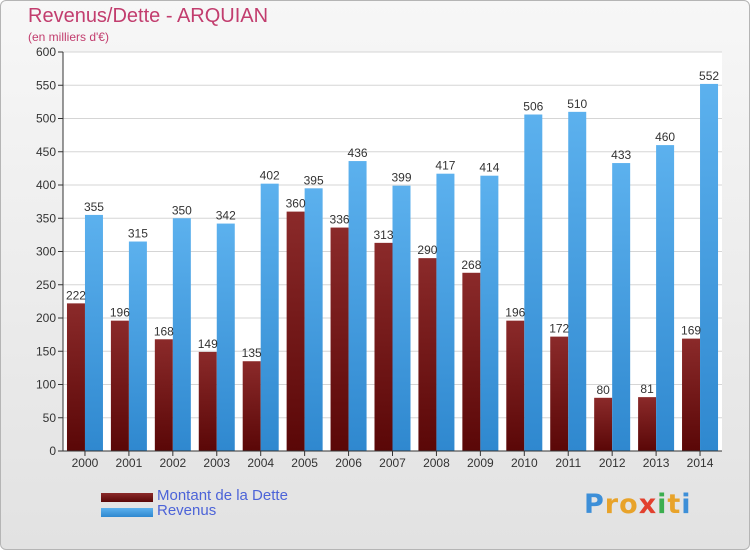  Describe the element at coordinates (568, 463) in the screenshot. I see `x-tick-label: 2011` at that location.